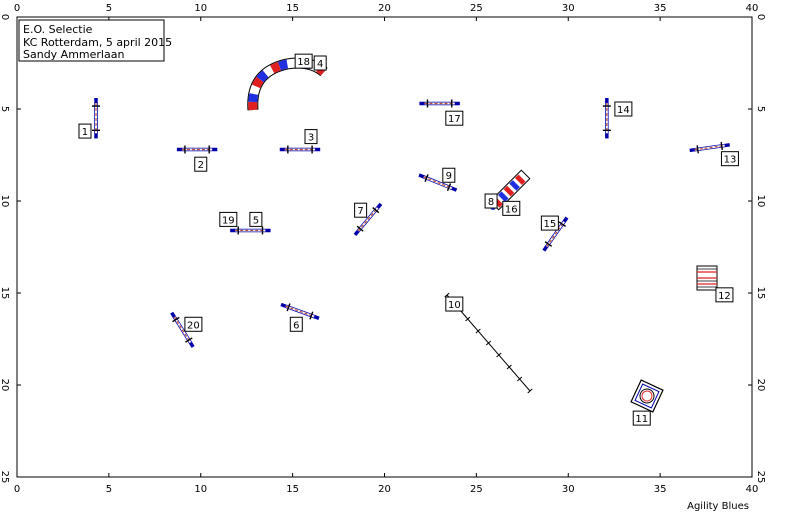 The image size is (800, 514). Describe the element at coordinates (292, 8) in the screenshot. I see `x-tick-label-top: 15` at that location.